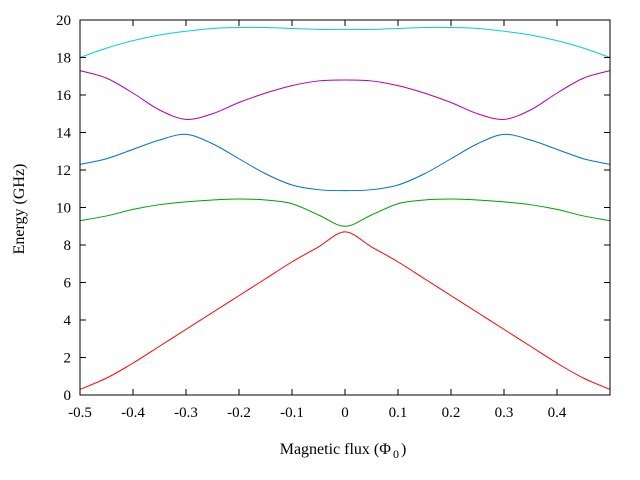  Describe the element at coordinates (63, 209) in the screenshot. I see `y-tick-label: 10` at that location.